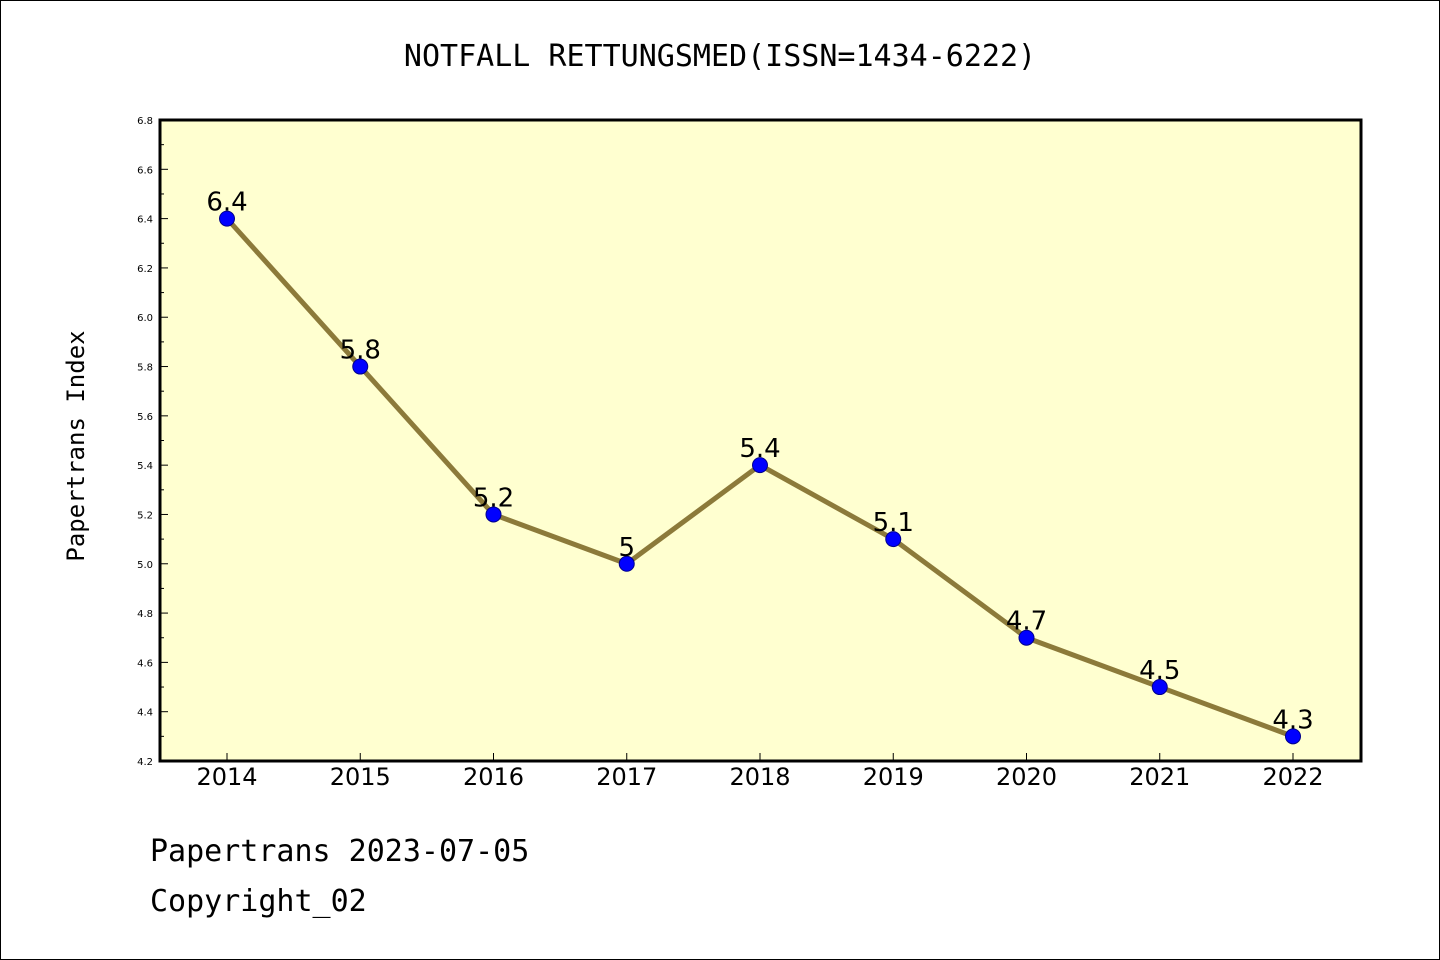 This screenshot has height=960, width=1440. I want to click on y-tick-label: 6.8, so click(145, 121).